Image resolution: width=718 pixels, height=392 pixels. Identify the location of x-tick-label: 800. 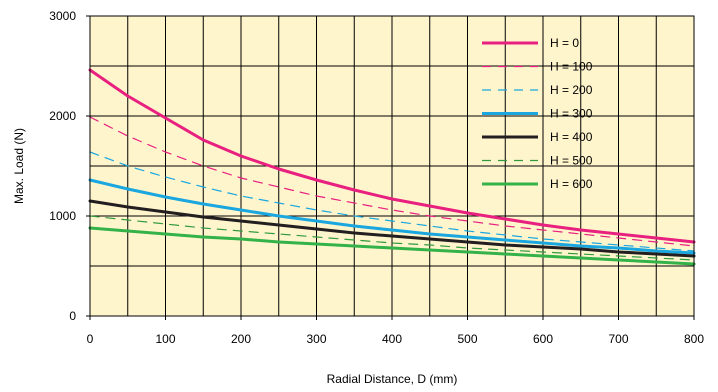
(694, 339).